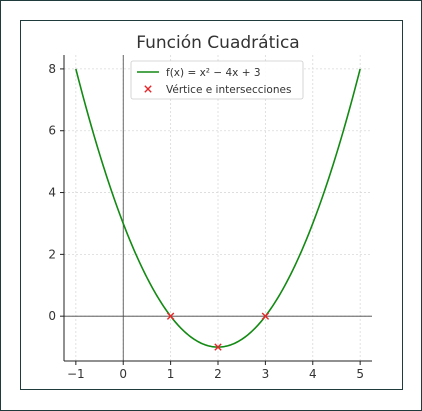 The height and width of the screenshot is (411, 422). Describe the element at coordinates (213, 73) in the screenshot. I see `legend-label: f(x) = x² − 4x + 3` at that location.